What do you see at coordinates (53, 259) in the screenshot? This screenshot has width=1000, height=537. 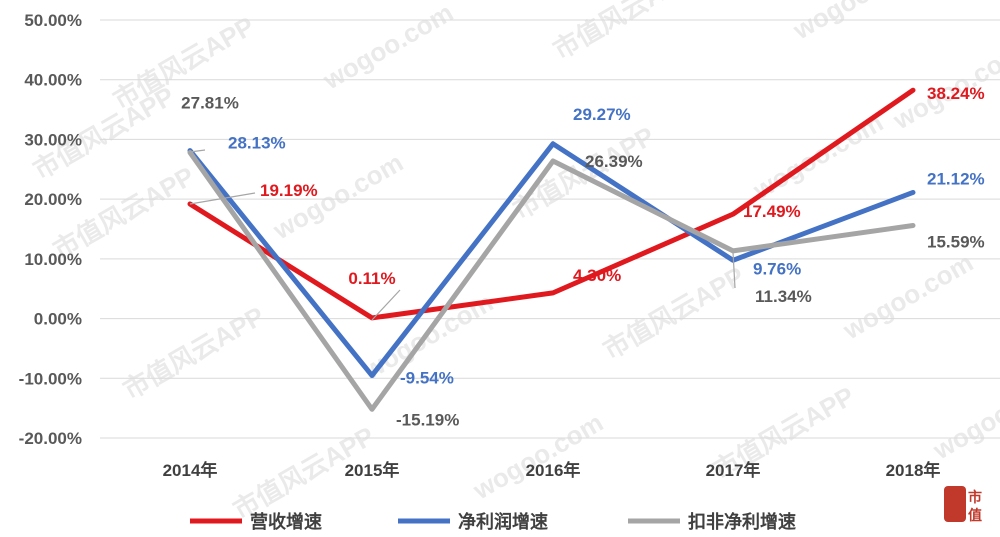 I see `y-tick-label: 10.00%` at bounding box center [53, 259].